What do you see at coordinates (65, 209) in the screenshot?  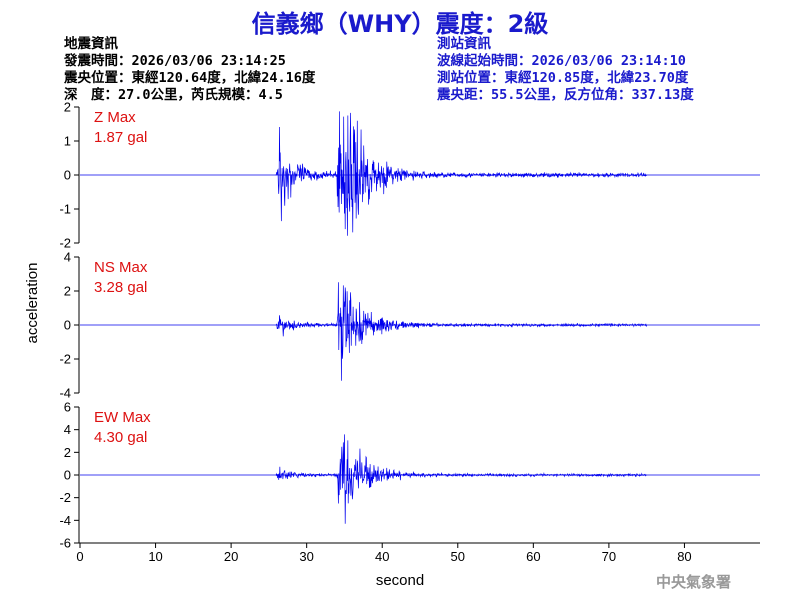 I see `y-tick-label: -1` at bounding box center [65, 209].